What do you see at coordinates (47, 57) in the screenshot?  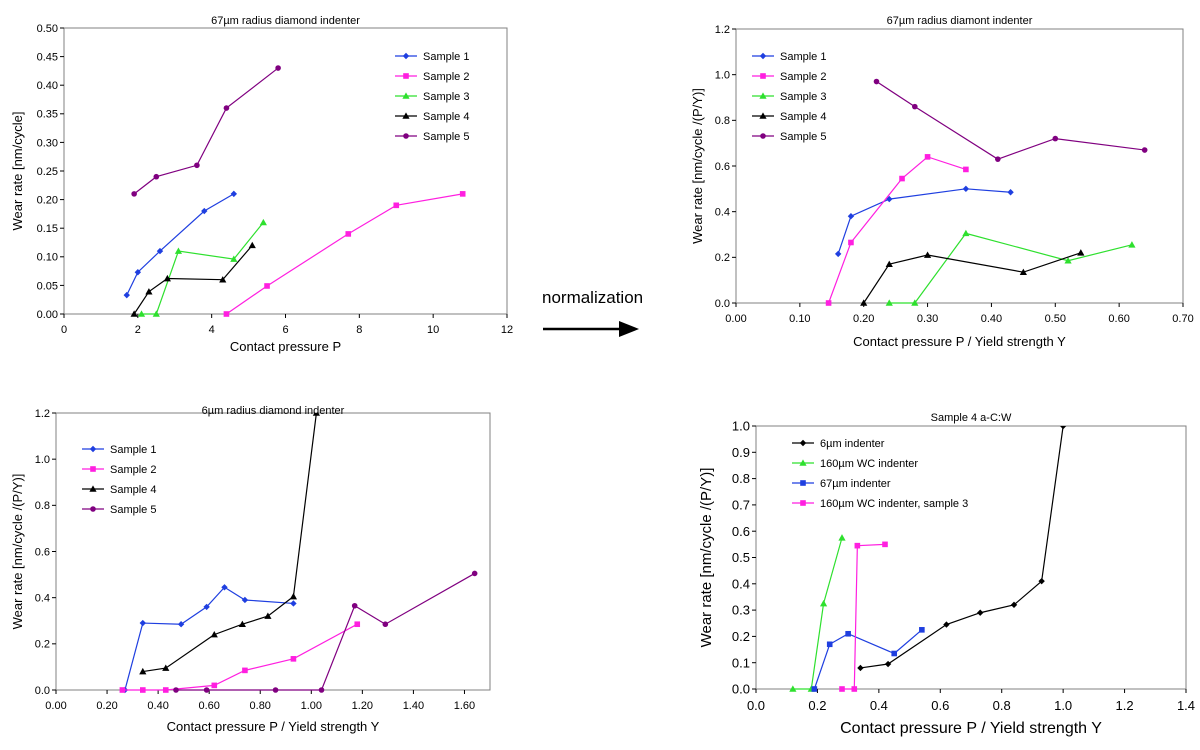 I see `y-tick-label: 0.45` at bounding box center [47, 57].